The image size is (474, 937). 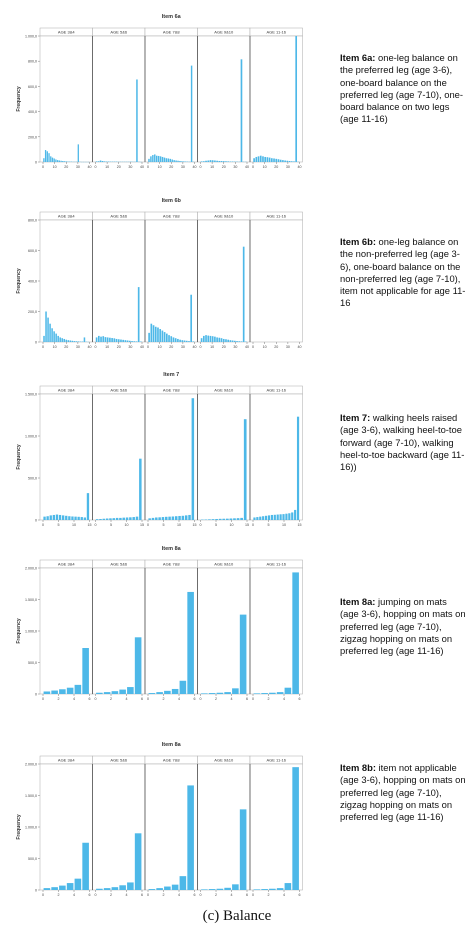 What do you see at coordinates (224, 826) in the screenshot?
I see `panel-4: AGE 9&10 0 2 4 6` at bounding box center [224, 826].